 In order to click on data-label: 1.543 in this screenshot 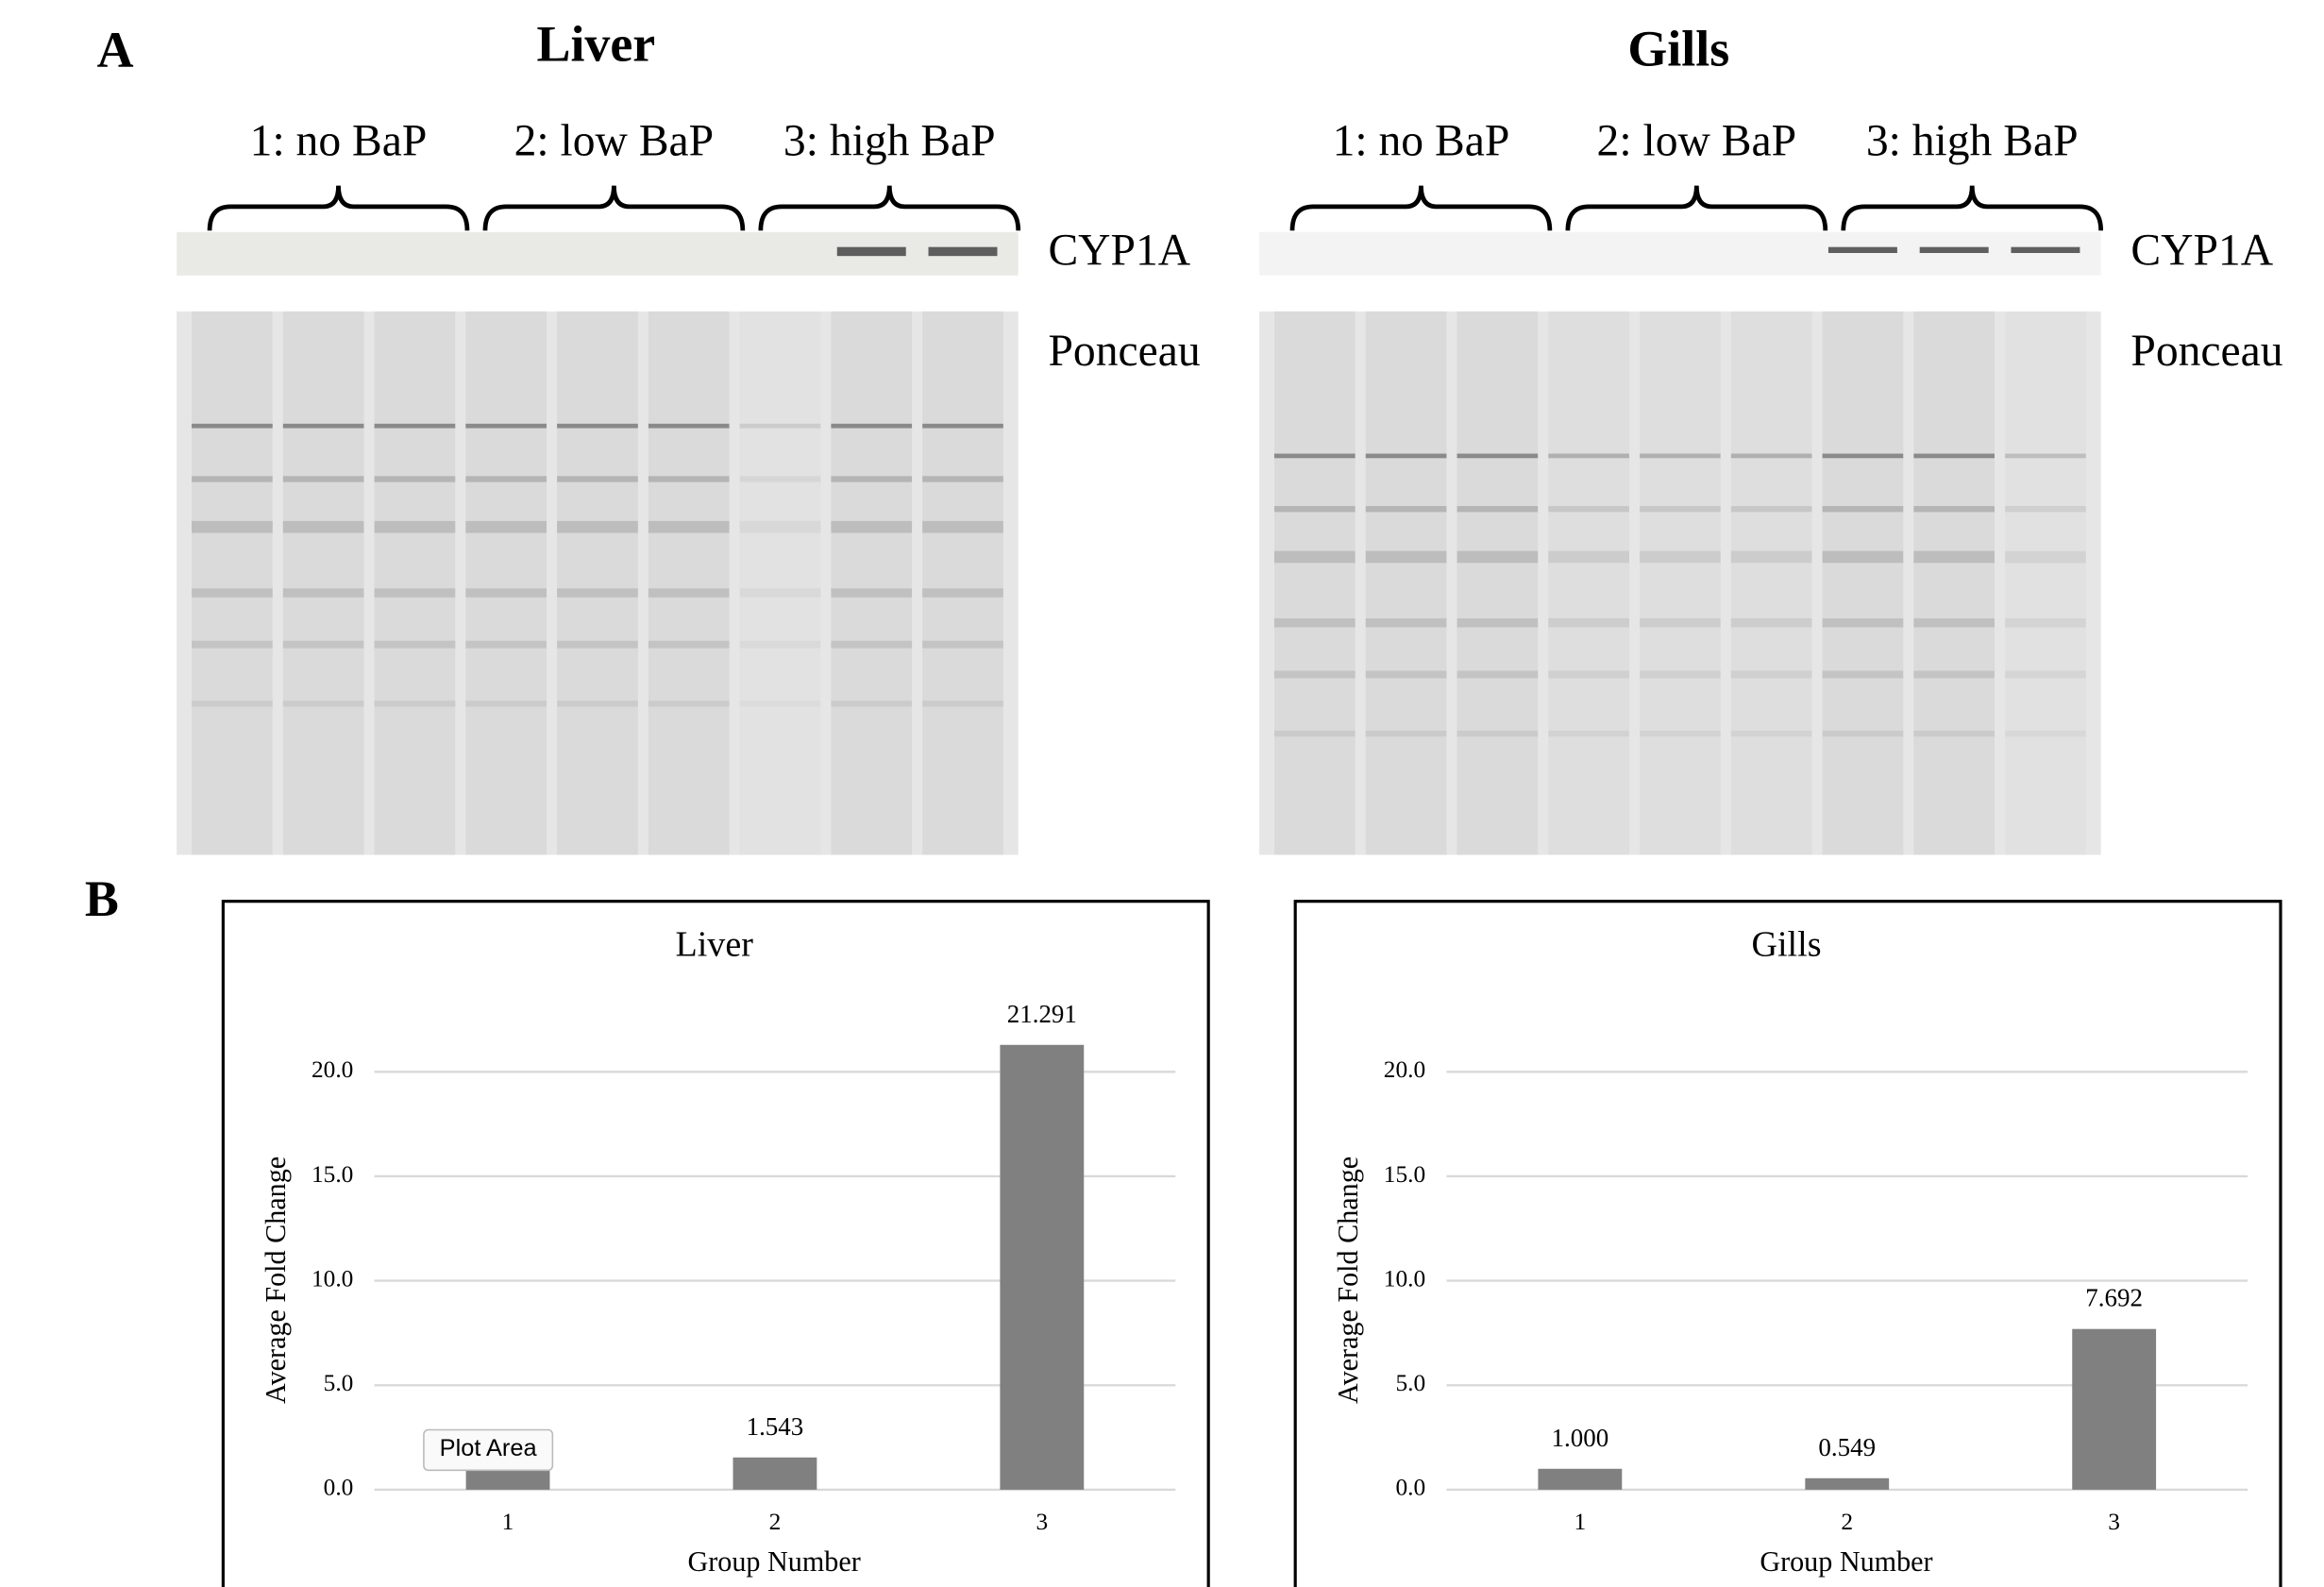, I will do `click(775, 1426)`.